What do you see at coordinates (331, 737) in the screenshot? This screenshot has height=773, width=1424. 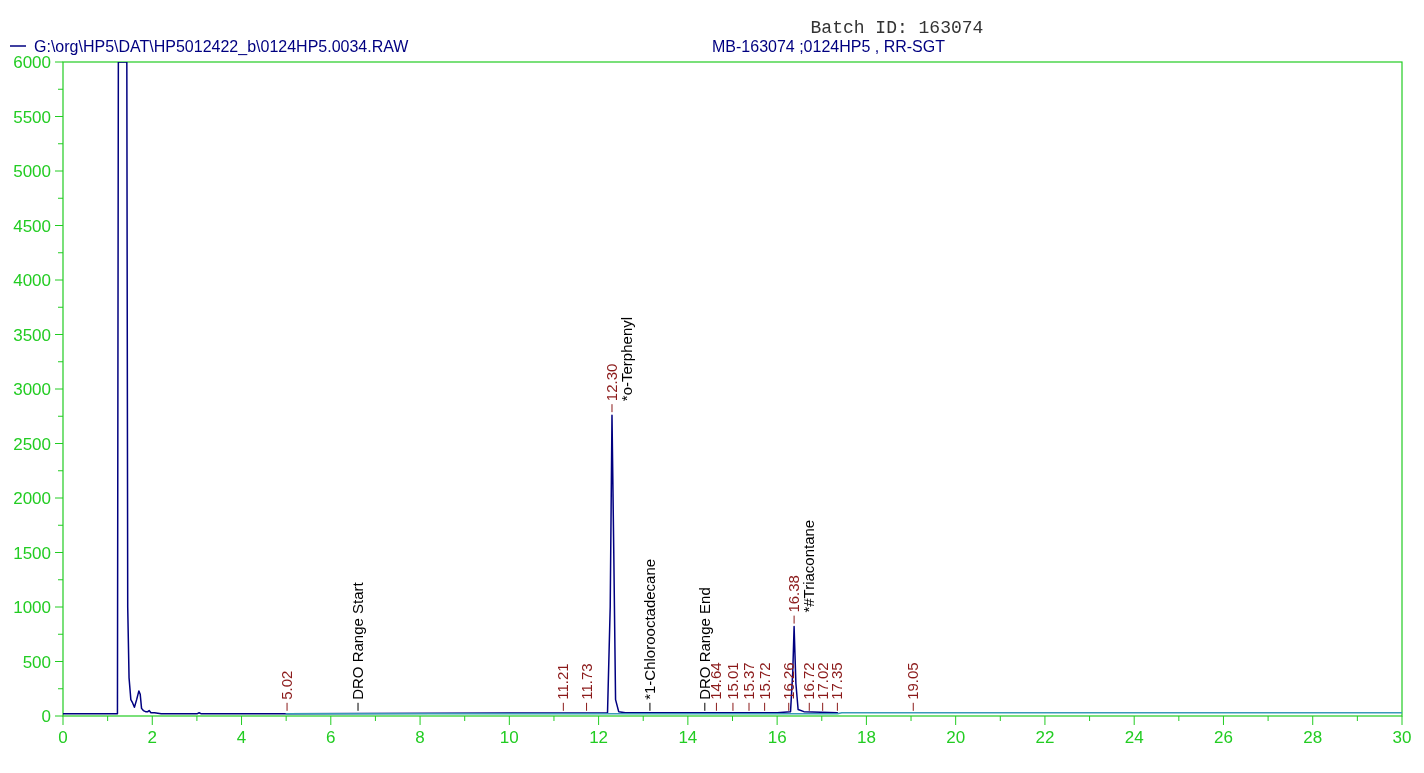 I see `x-tick-label: 6` at bounding box center [331, 737].